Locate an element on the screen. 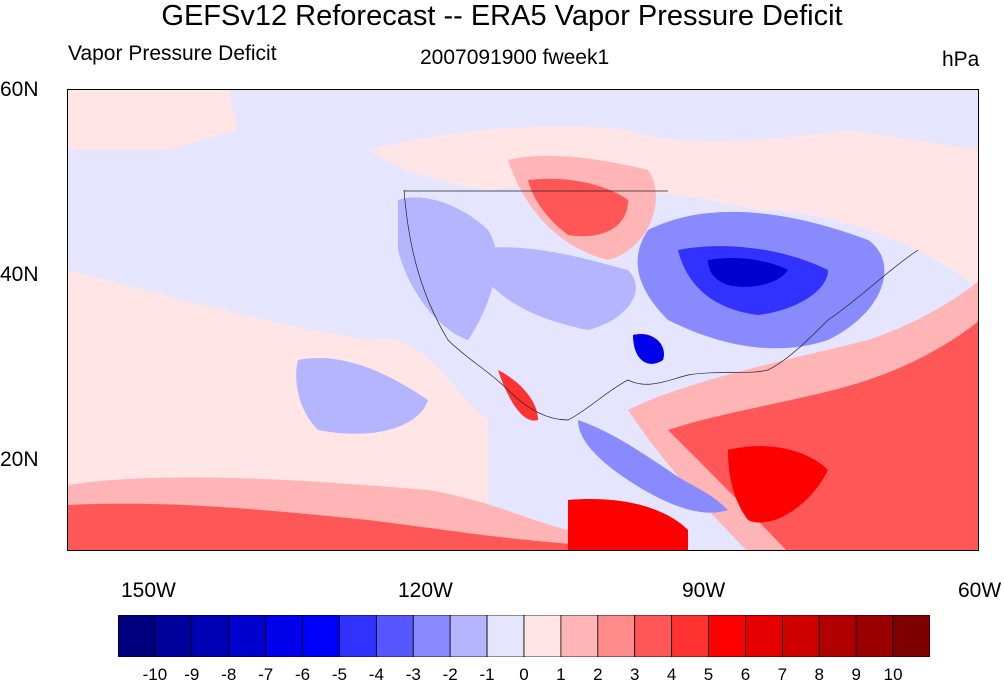 This screenshot has height=685, width=1004. colorbar-tick-label: 8 is located at coordinates (819, 674).